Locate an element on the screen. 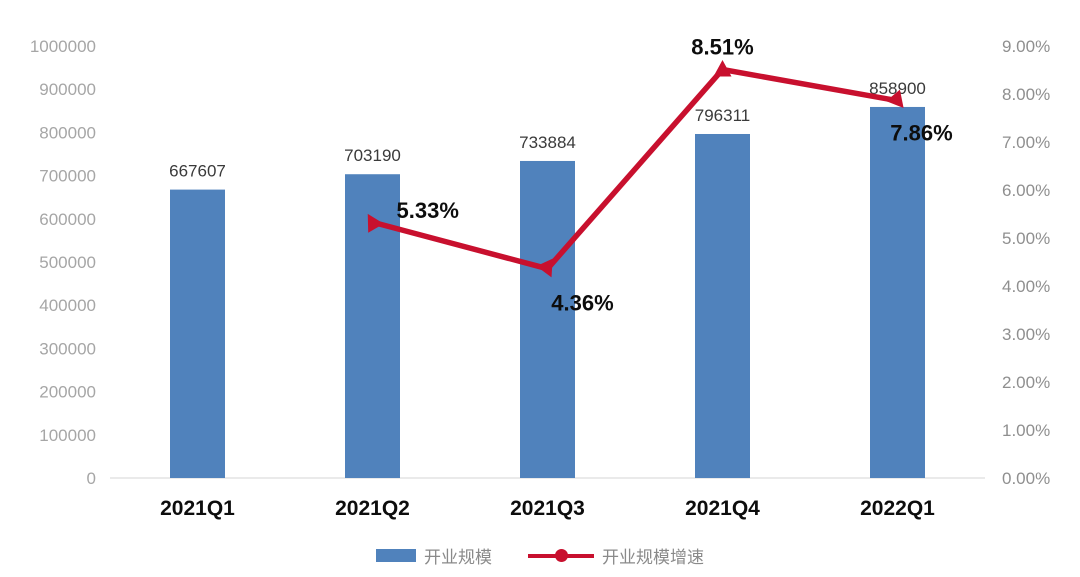  legend-item-line-series: 开业规模增速 is located at coordinates (616, 555).